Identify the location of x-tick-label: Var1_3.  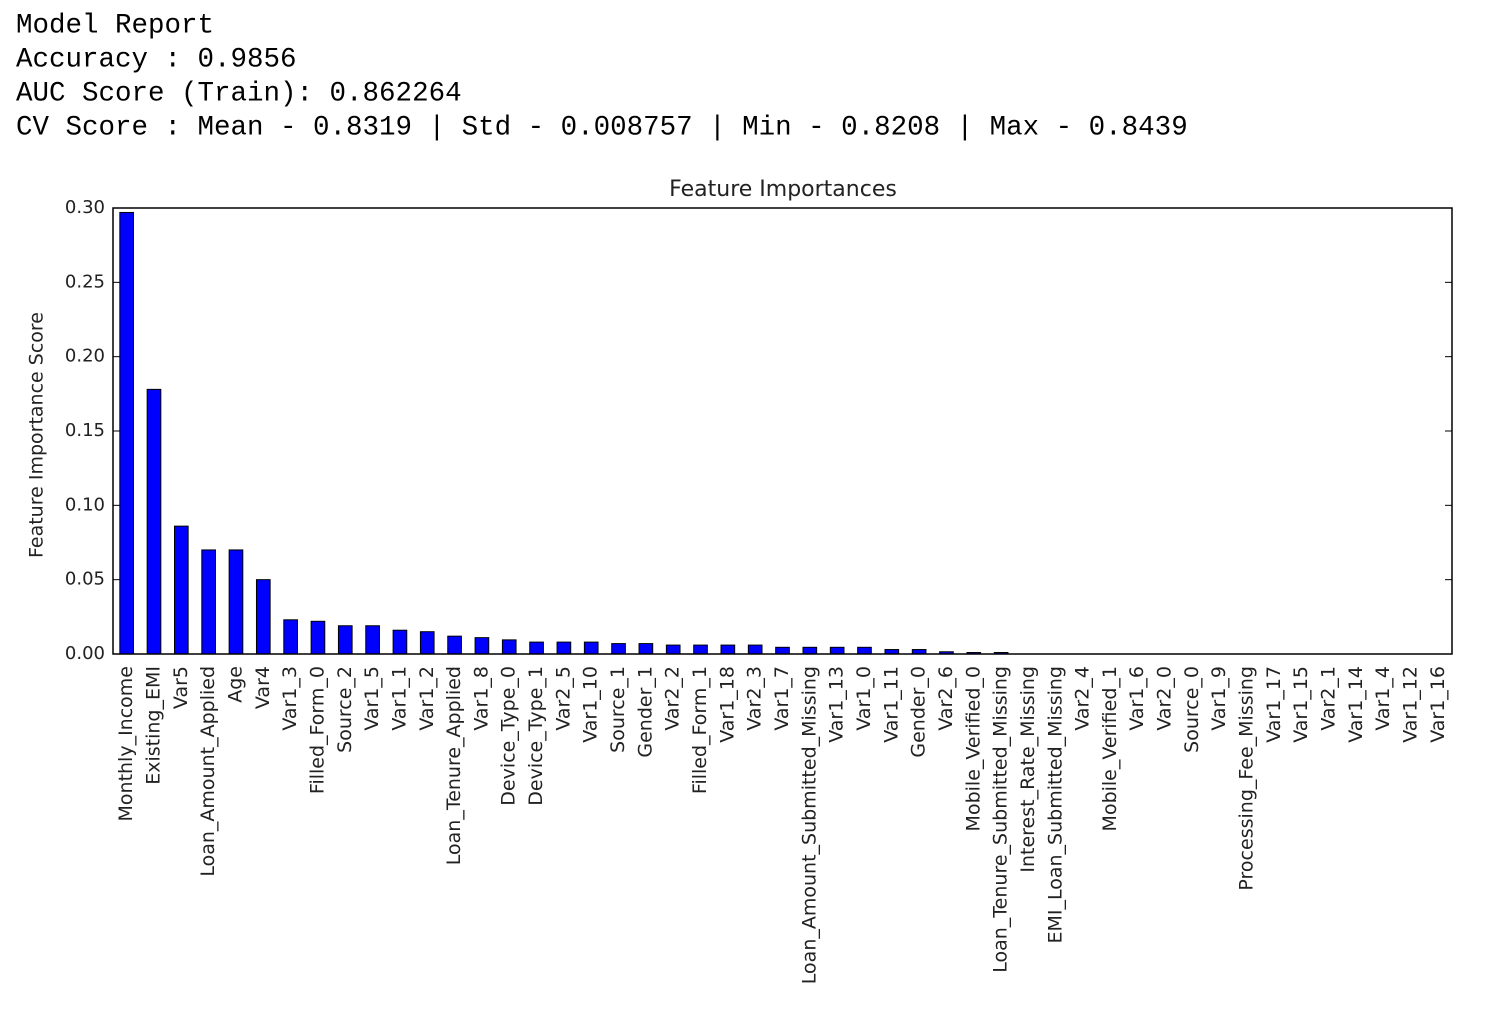
(290, 698).